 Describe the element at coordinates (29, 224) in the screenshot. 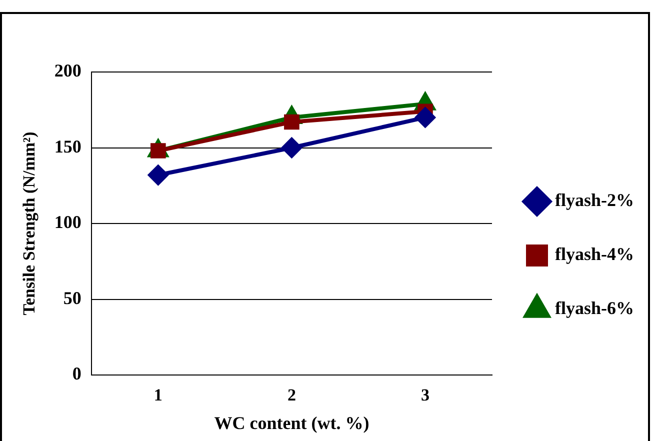

I see `y-axis-title: Tensile Strength (N/mm²)` at that location.